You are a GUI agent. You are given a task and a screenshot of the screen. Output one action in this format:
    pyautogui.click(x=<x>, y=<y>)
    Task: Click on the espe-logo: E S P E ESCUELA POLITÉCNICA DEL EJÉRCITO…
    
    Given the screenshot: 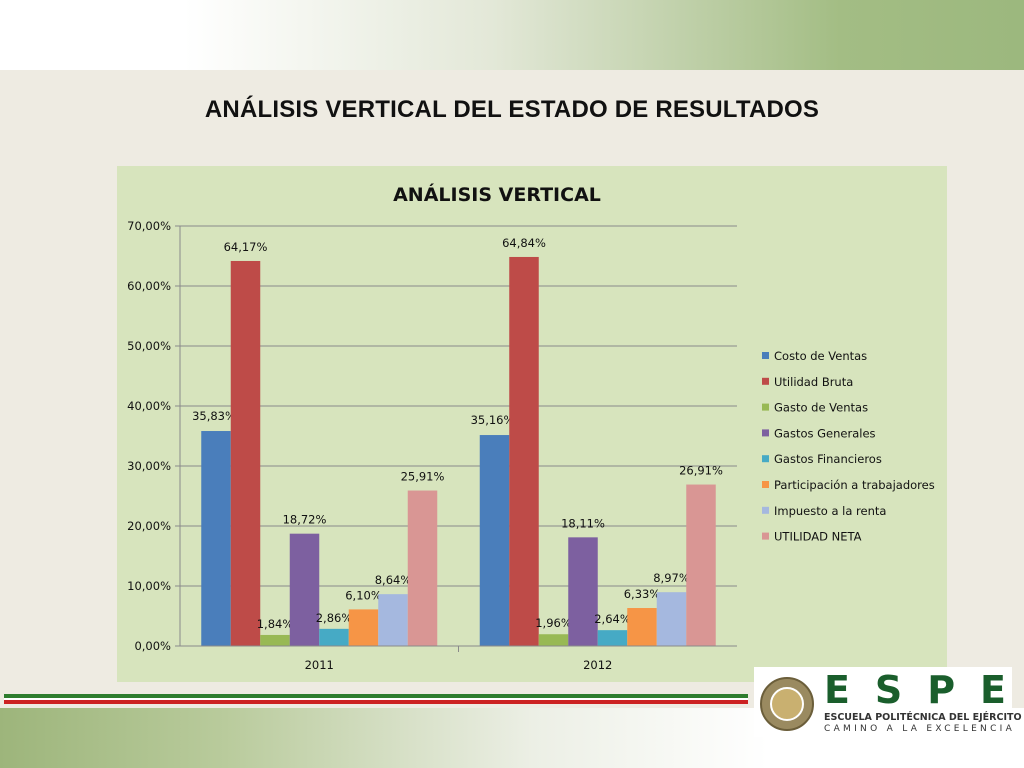 What is the action you would take?
    pyautogui.click(x=888, y=702)
    